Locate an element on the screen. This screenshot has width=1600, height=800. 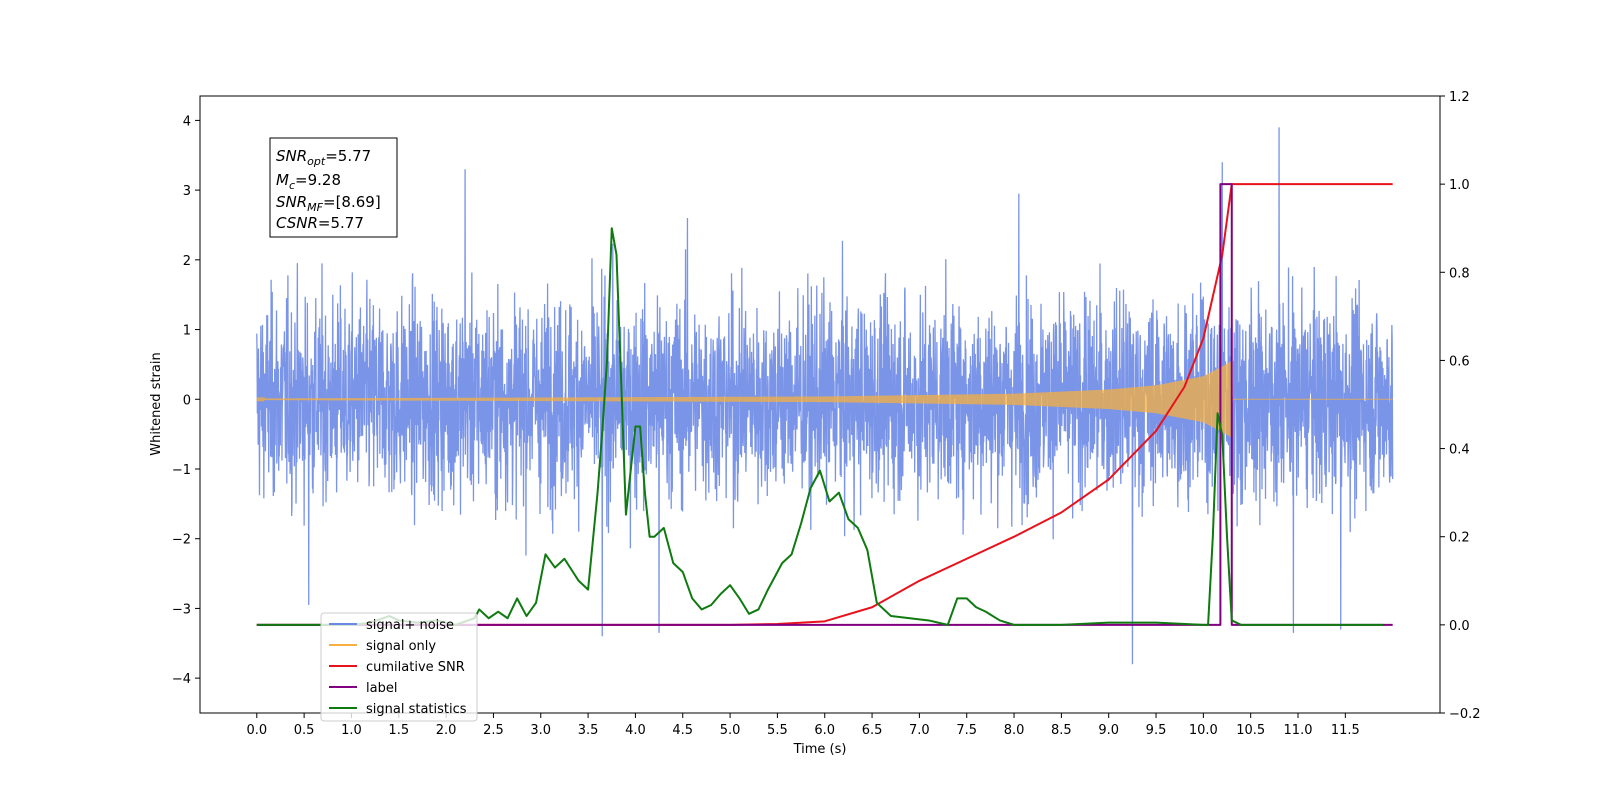
x-tick-label: 7.0 is located at coordinates (919, 730).